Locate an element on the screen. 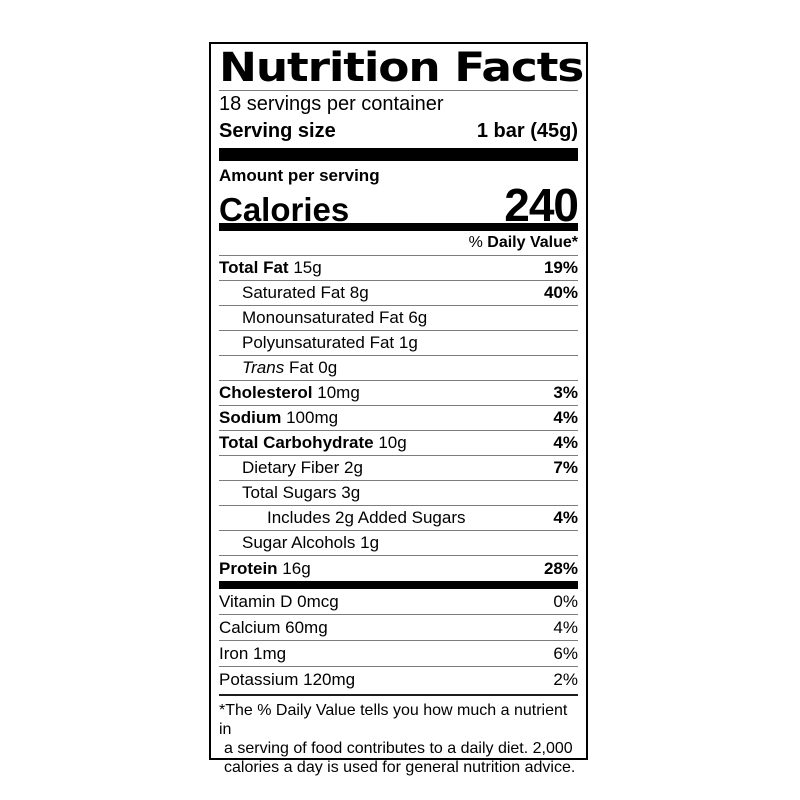 The height and width of the screenshot is (800, 800). row-sodium: Sodium 100mg 4% is located at coordinates (398, 418).